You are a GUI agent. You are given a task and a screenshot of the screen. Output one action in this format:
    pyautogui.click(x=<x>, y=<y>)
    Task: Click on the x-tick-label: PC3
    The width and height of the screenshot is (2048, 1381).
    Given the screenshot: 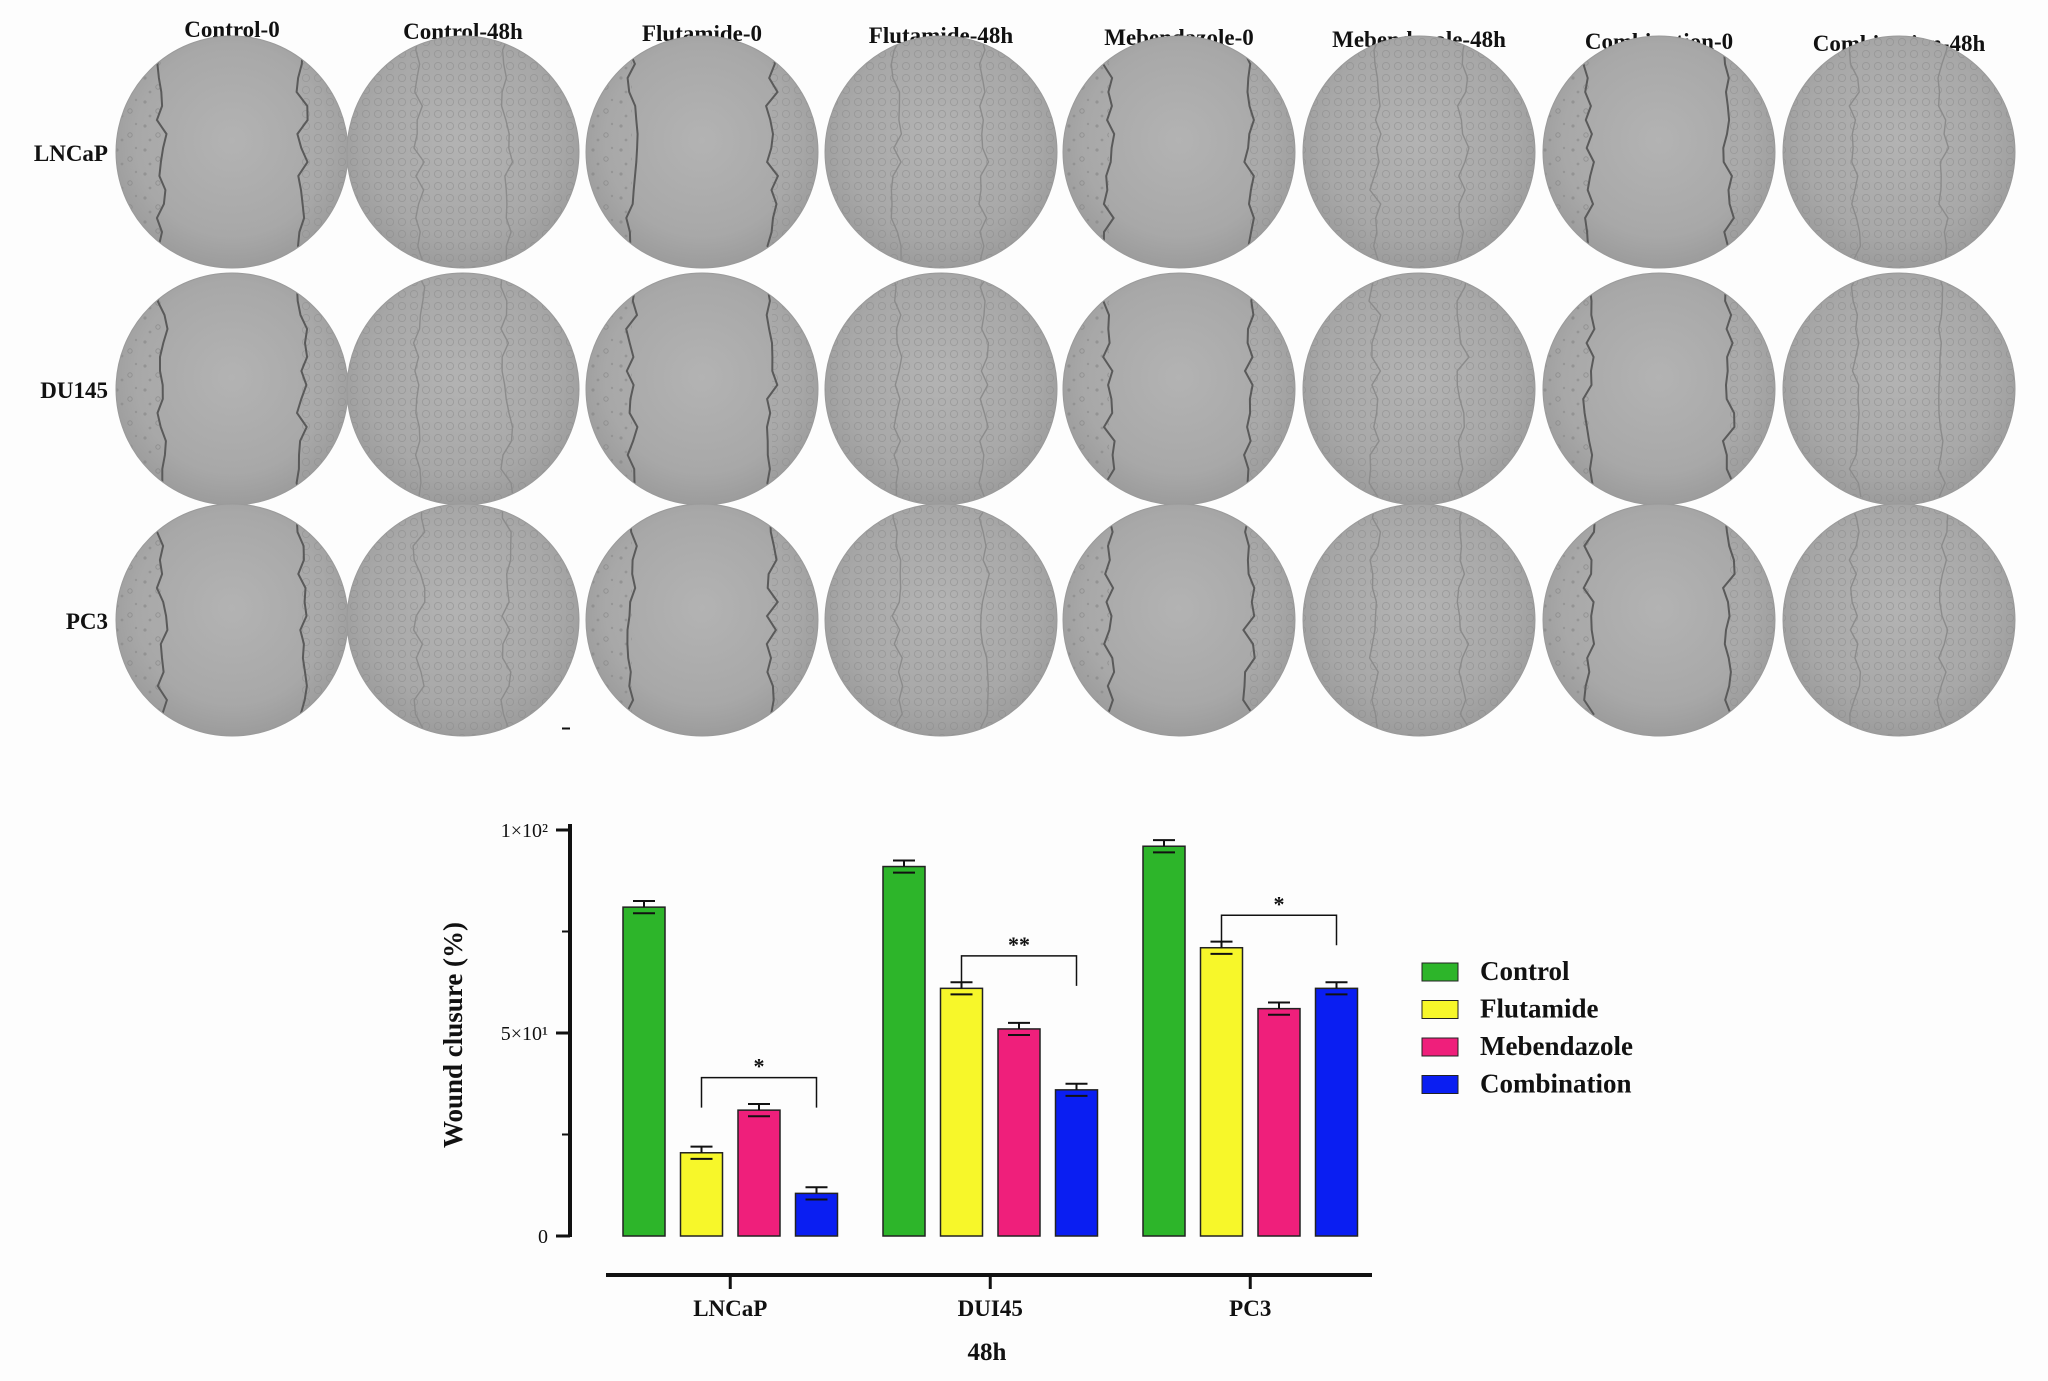 What is the action you would take?
    pyautogui.click(x=1250, y=1308)
    